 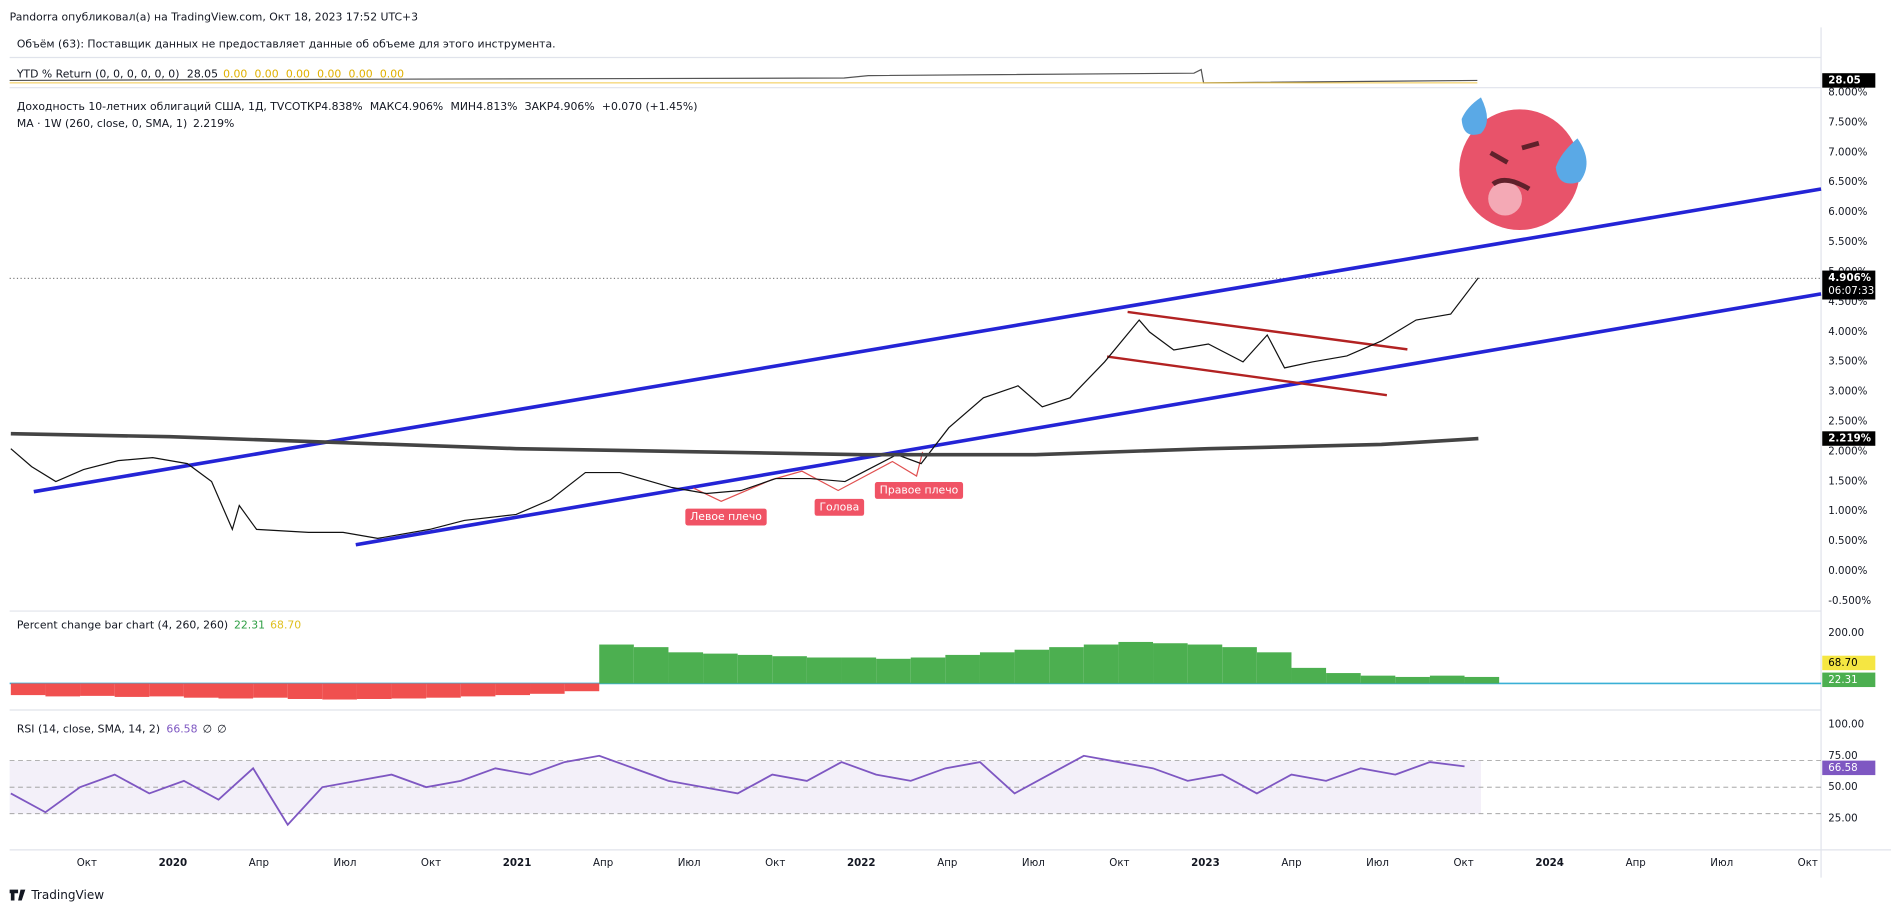 I want to click on y-tick-label: -0.500%, so click(x=1849, y=601).